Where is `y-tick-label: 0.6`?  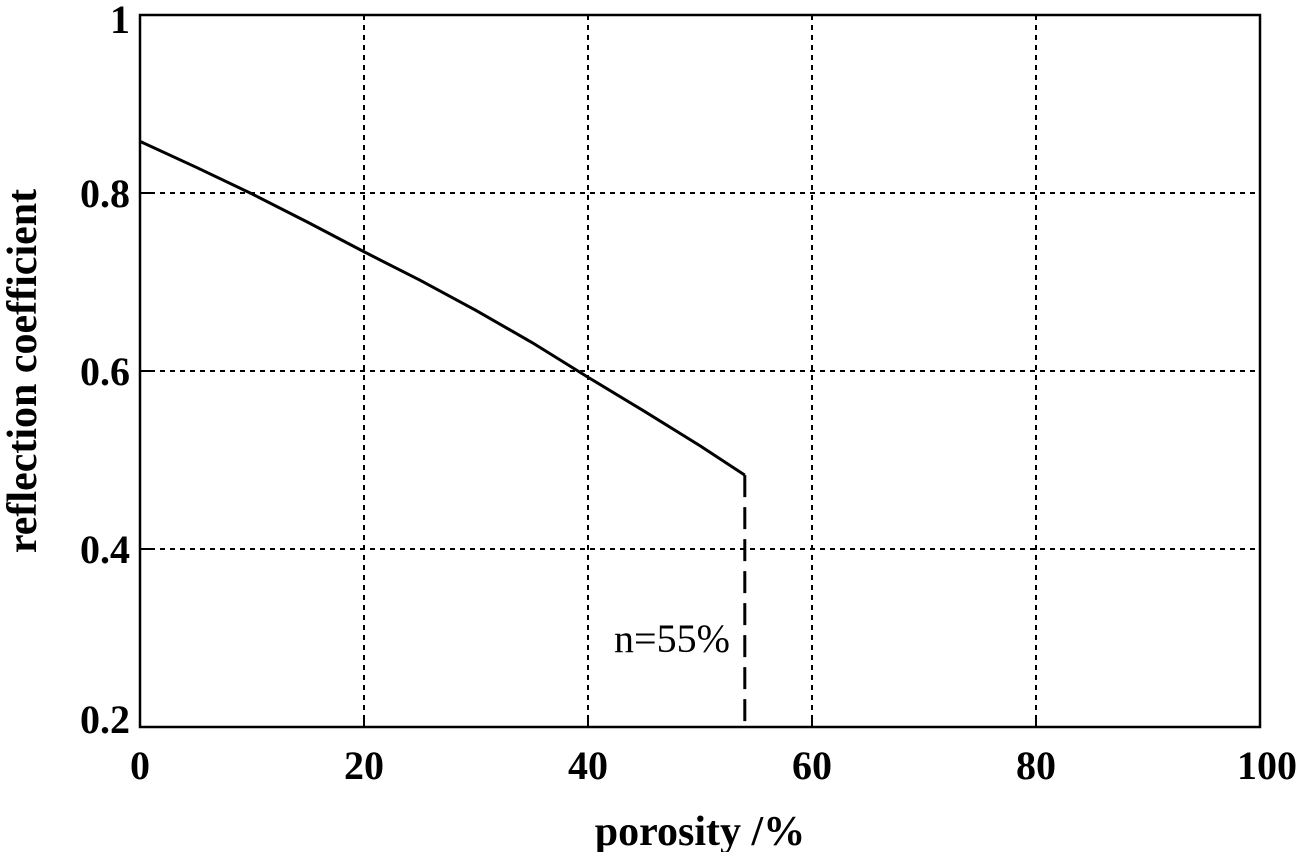 y-tick-label: 0.6 is located at coordinates (105, 371).